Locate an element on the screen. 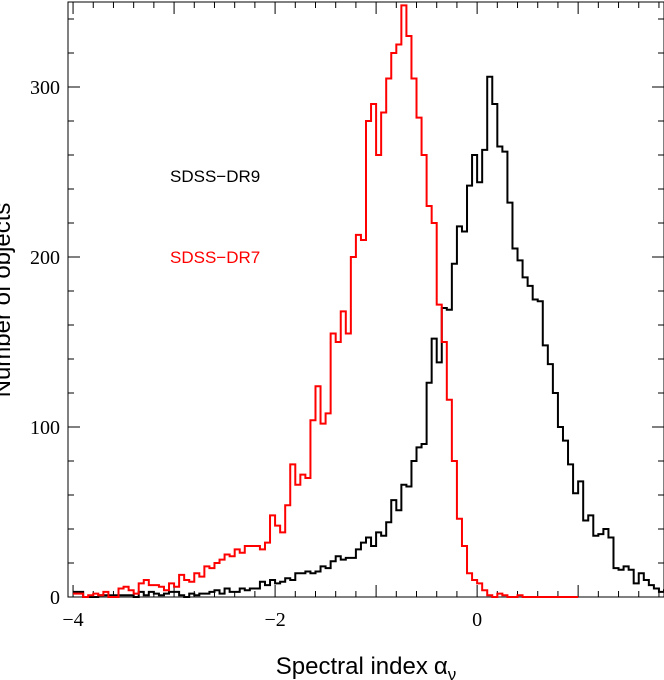 This screenshot has width=664, height=680. y-tick-label: 200 is located at coordinates (45, 258).